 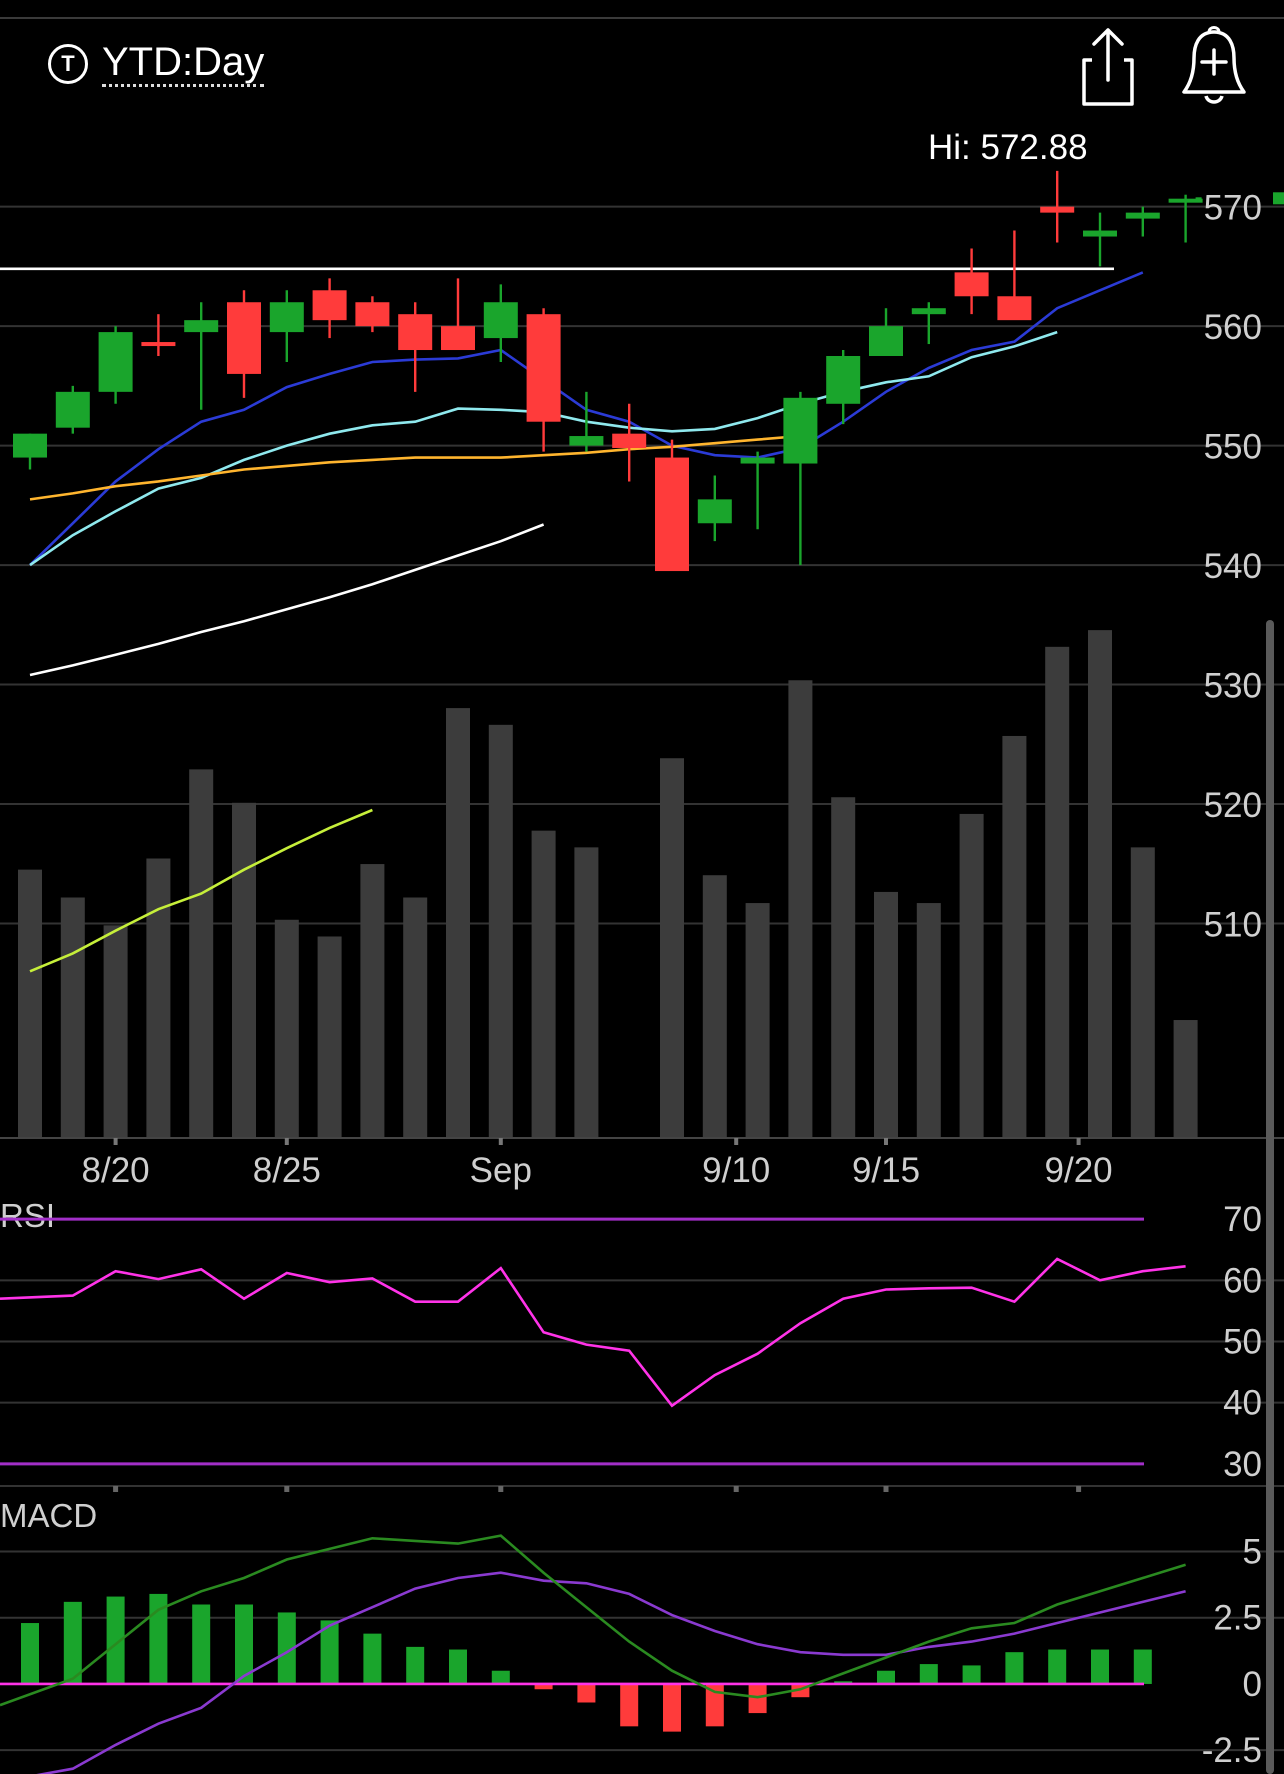 What do you see at coordinates (1214, 66) in the screenshot?
I see `add-alert-button` at bounding box center [1214, 66].